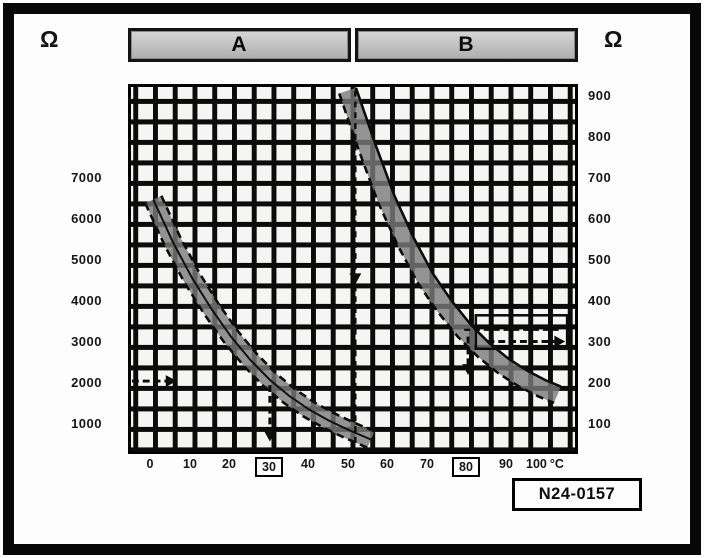  What do you see at coordinates (600, 259) in the screenshot?
I see `right-tick-500: 500` at bounding box center [600, 259].